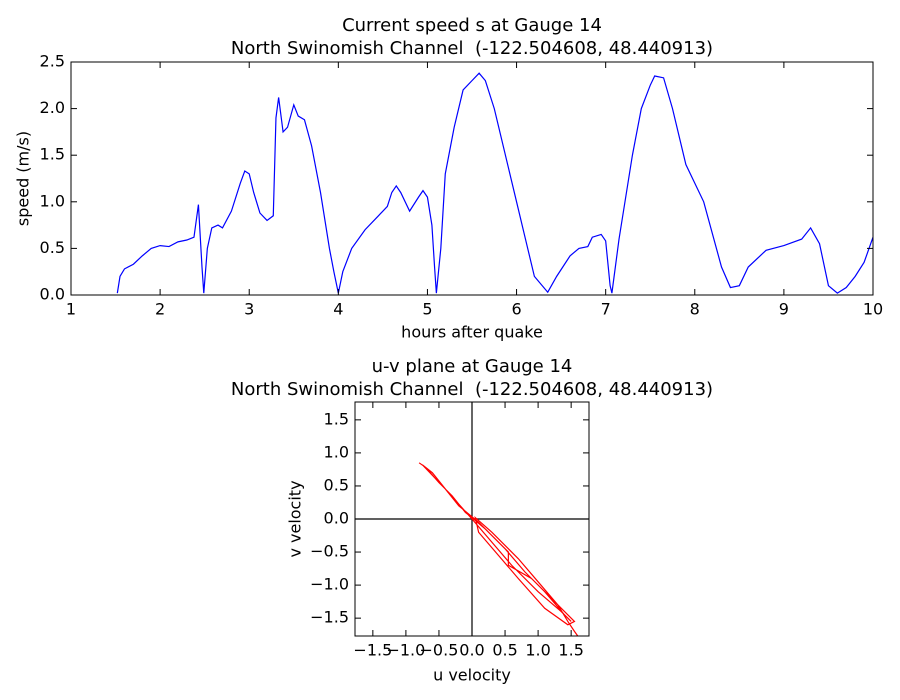 The image size is (900, 700). What do you see at coordinates (427, 309) in the screenshot?
I see `x-tick-label: 5` at bounding box center [427, 309].